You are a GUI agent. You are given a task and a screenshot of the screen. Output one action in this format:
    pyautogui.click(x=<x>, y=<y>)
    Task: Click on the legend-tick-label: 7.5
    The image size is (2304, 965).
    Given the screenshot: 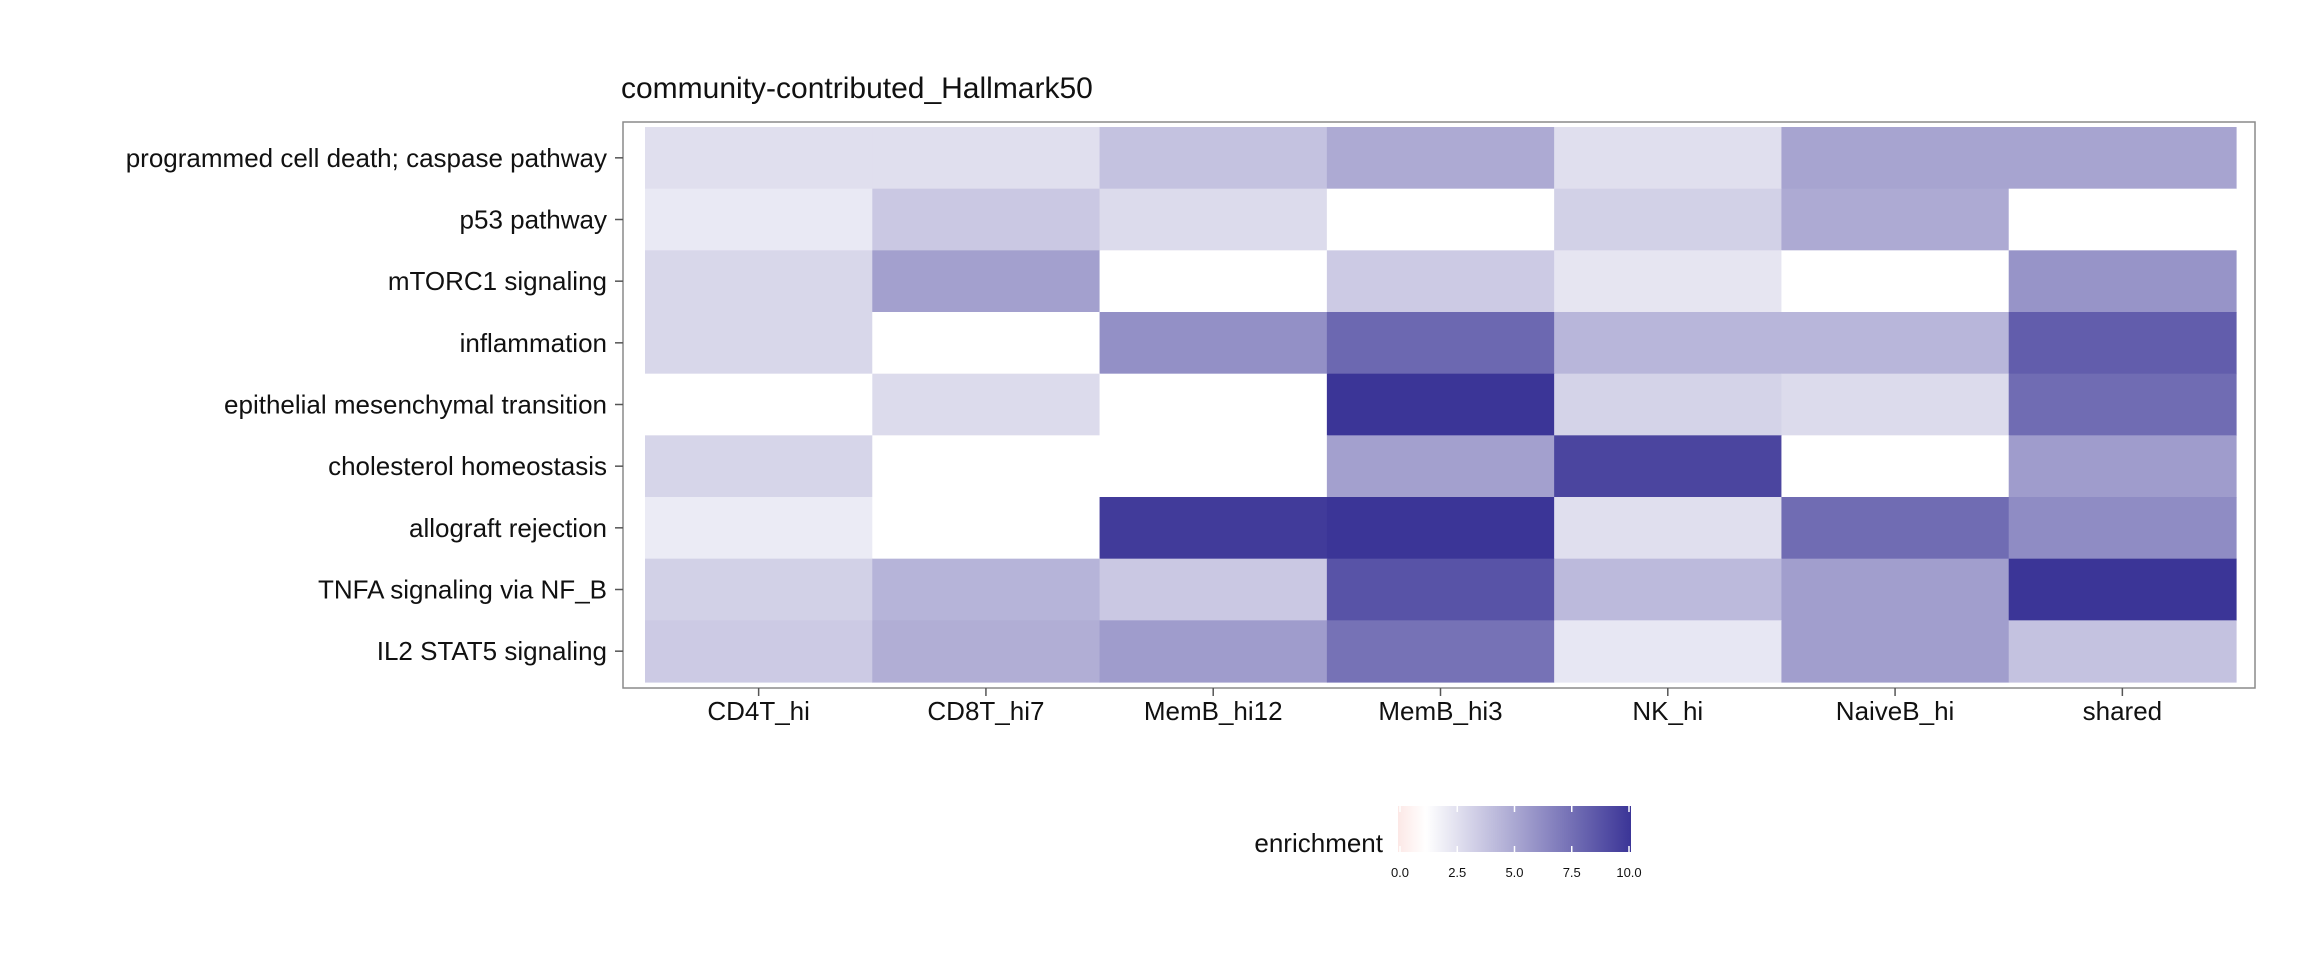 What is the action you would take?
    pyautogui.click(x=1572, y=872)
    